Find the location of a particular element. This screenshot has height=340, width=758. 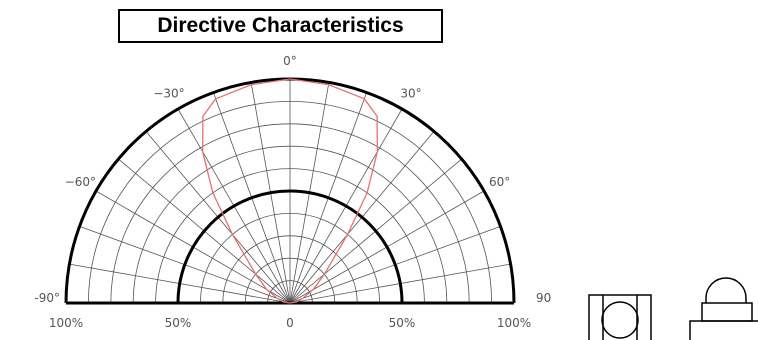

grid-arc-major is located at coordinates (290, 246).